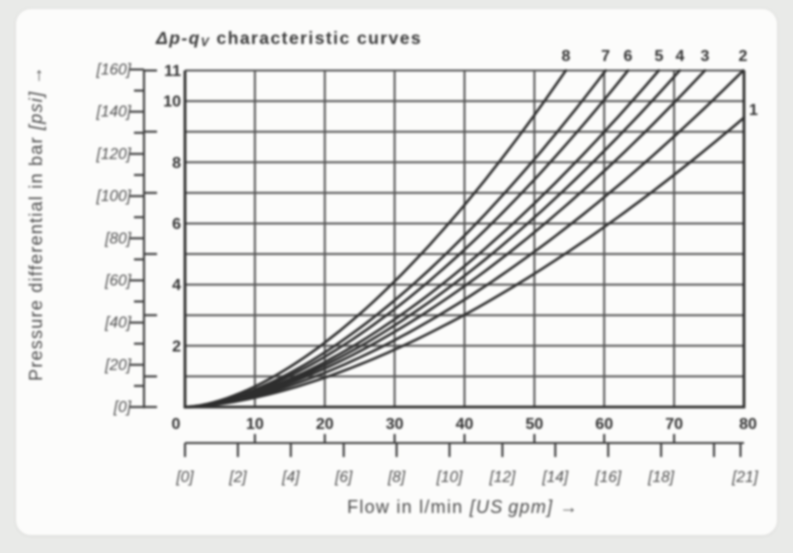  Describe the element at coordinates (555, 477) in the screenshot. I see `svg-text: [14]` at that location.